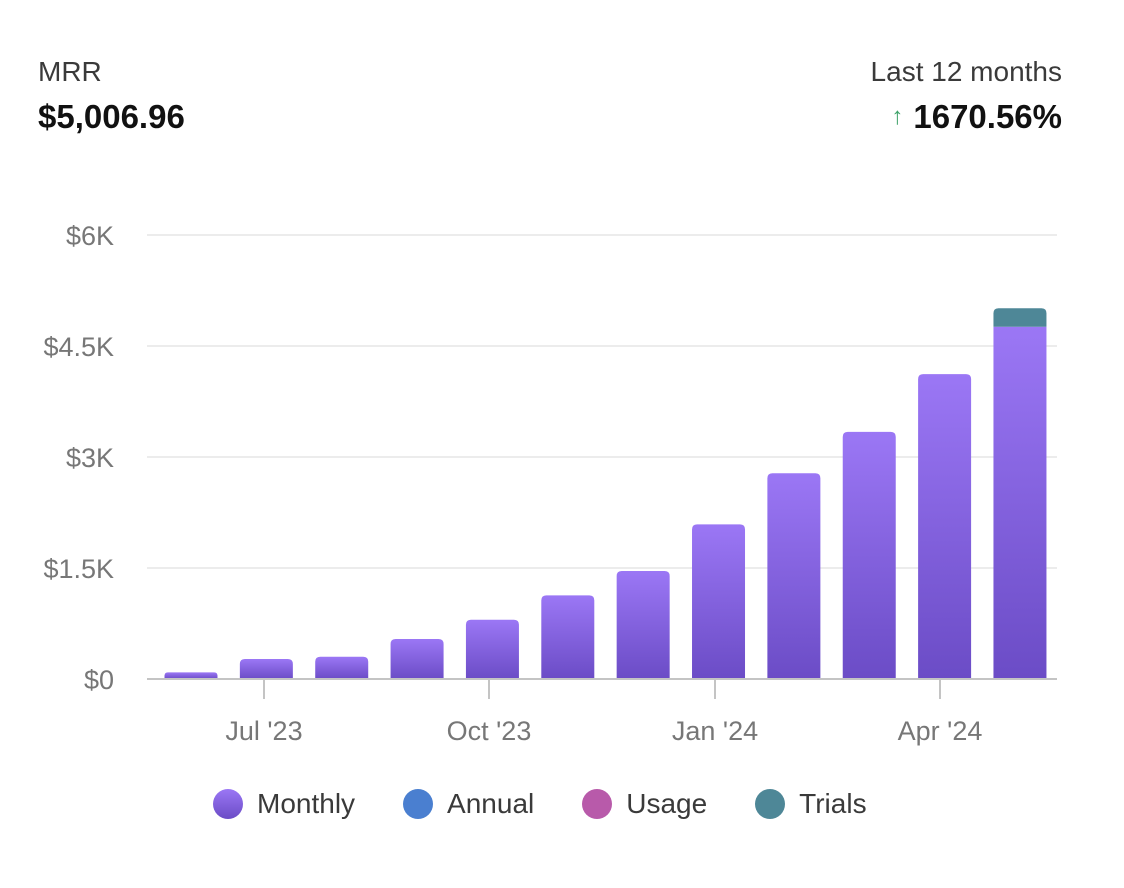 The image size is (1124, 888). Describe the element at coordinates (99, 680) in the screenshot. I see `y-tick-label: $0` at that location.